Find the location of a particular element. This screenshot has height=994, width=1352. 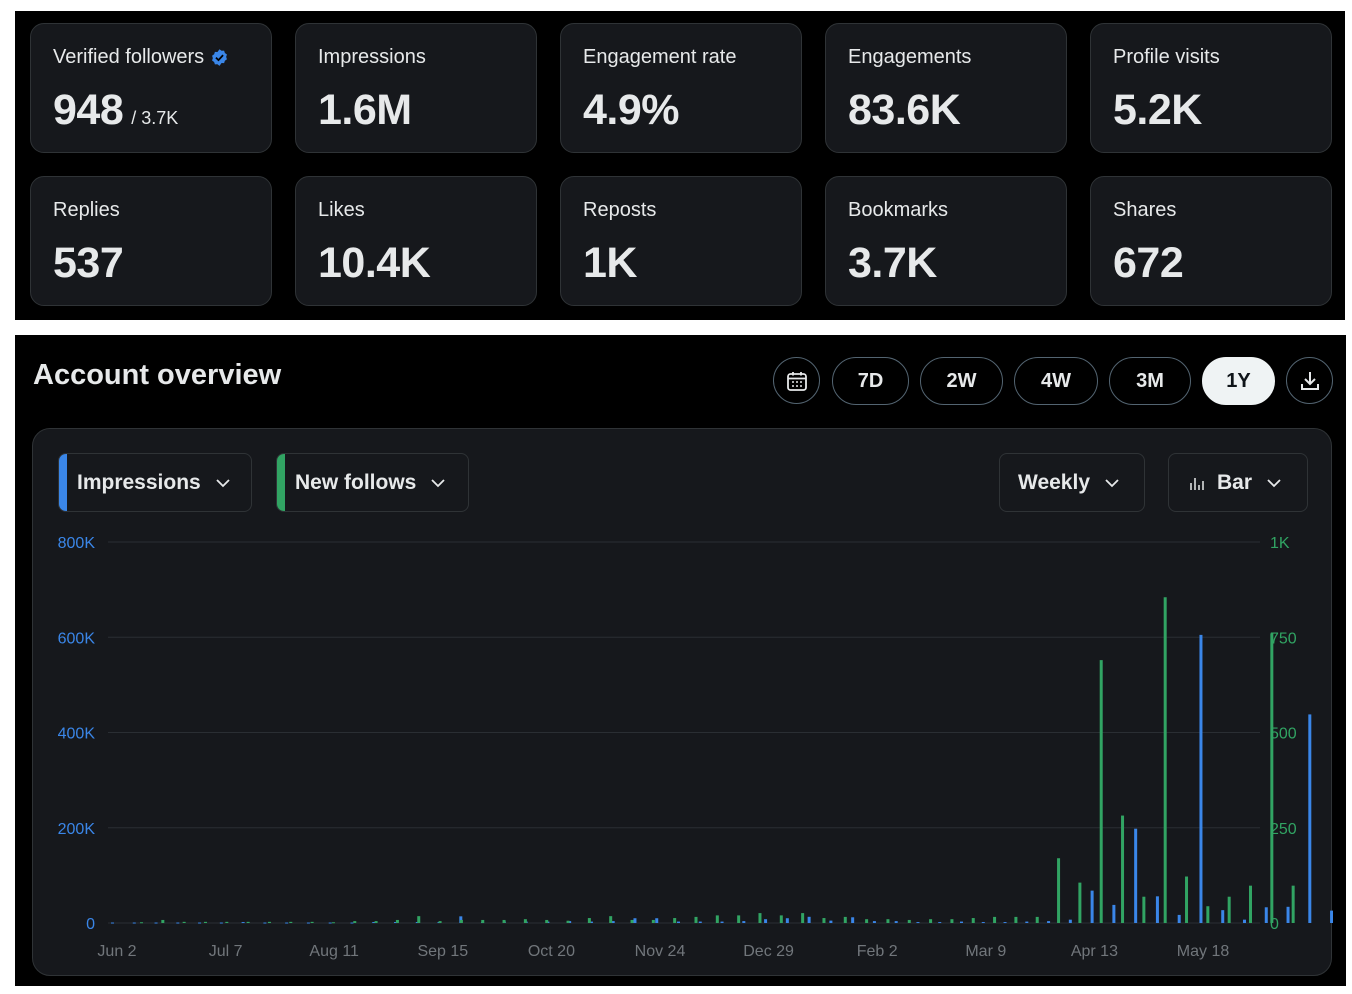

chart-type-select: Bar is located at coordinates (1238, 482).